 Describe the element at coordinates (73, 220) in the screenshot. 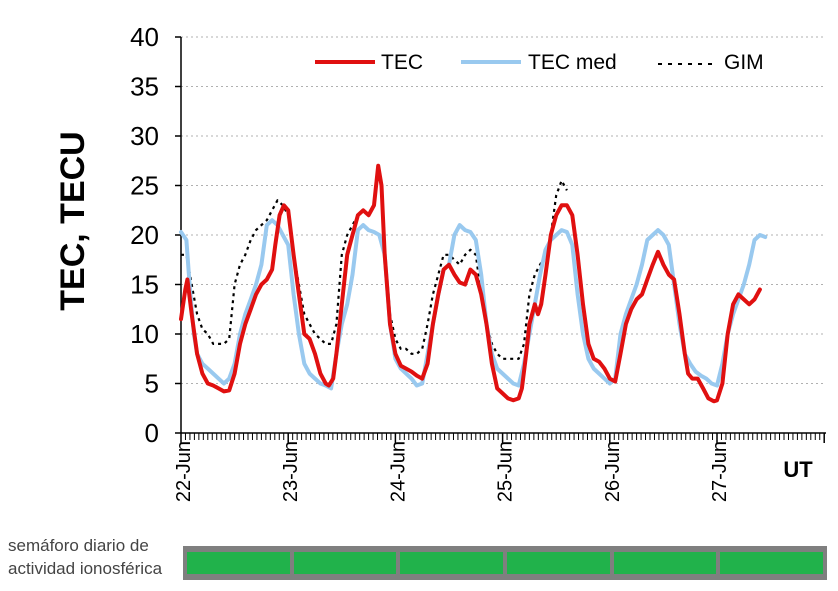

I see `y-axis-label: TEC, TECU` at that location.